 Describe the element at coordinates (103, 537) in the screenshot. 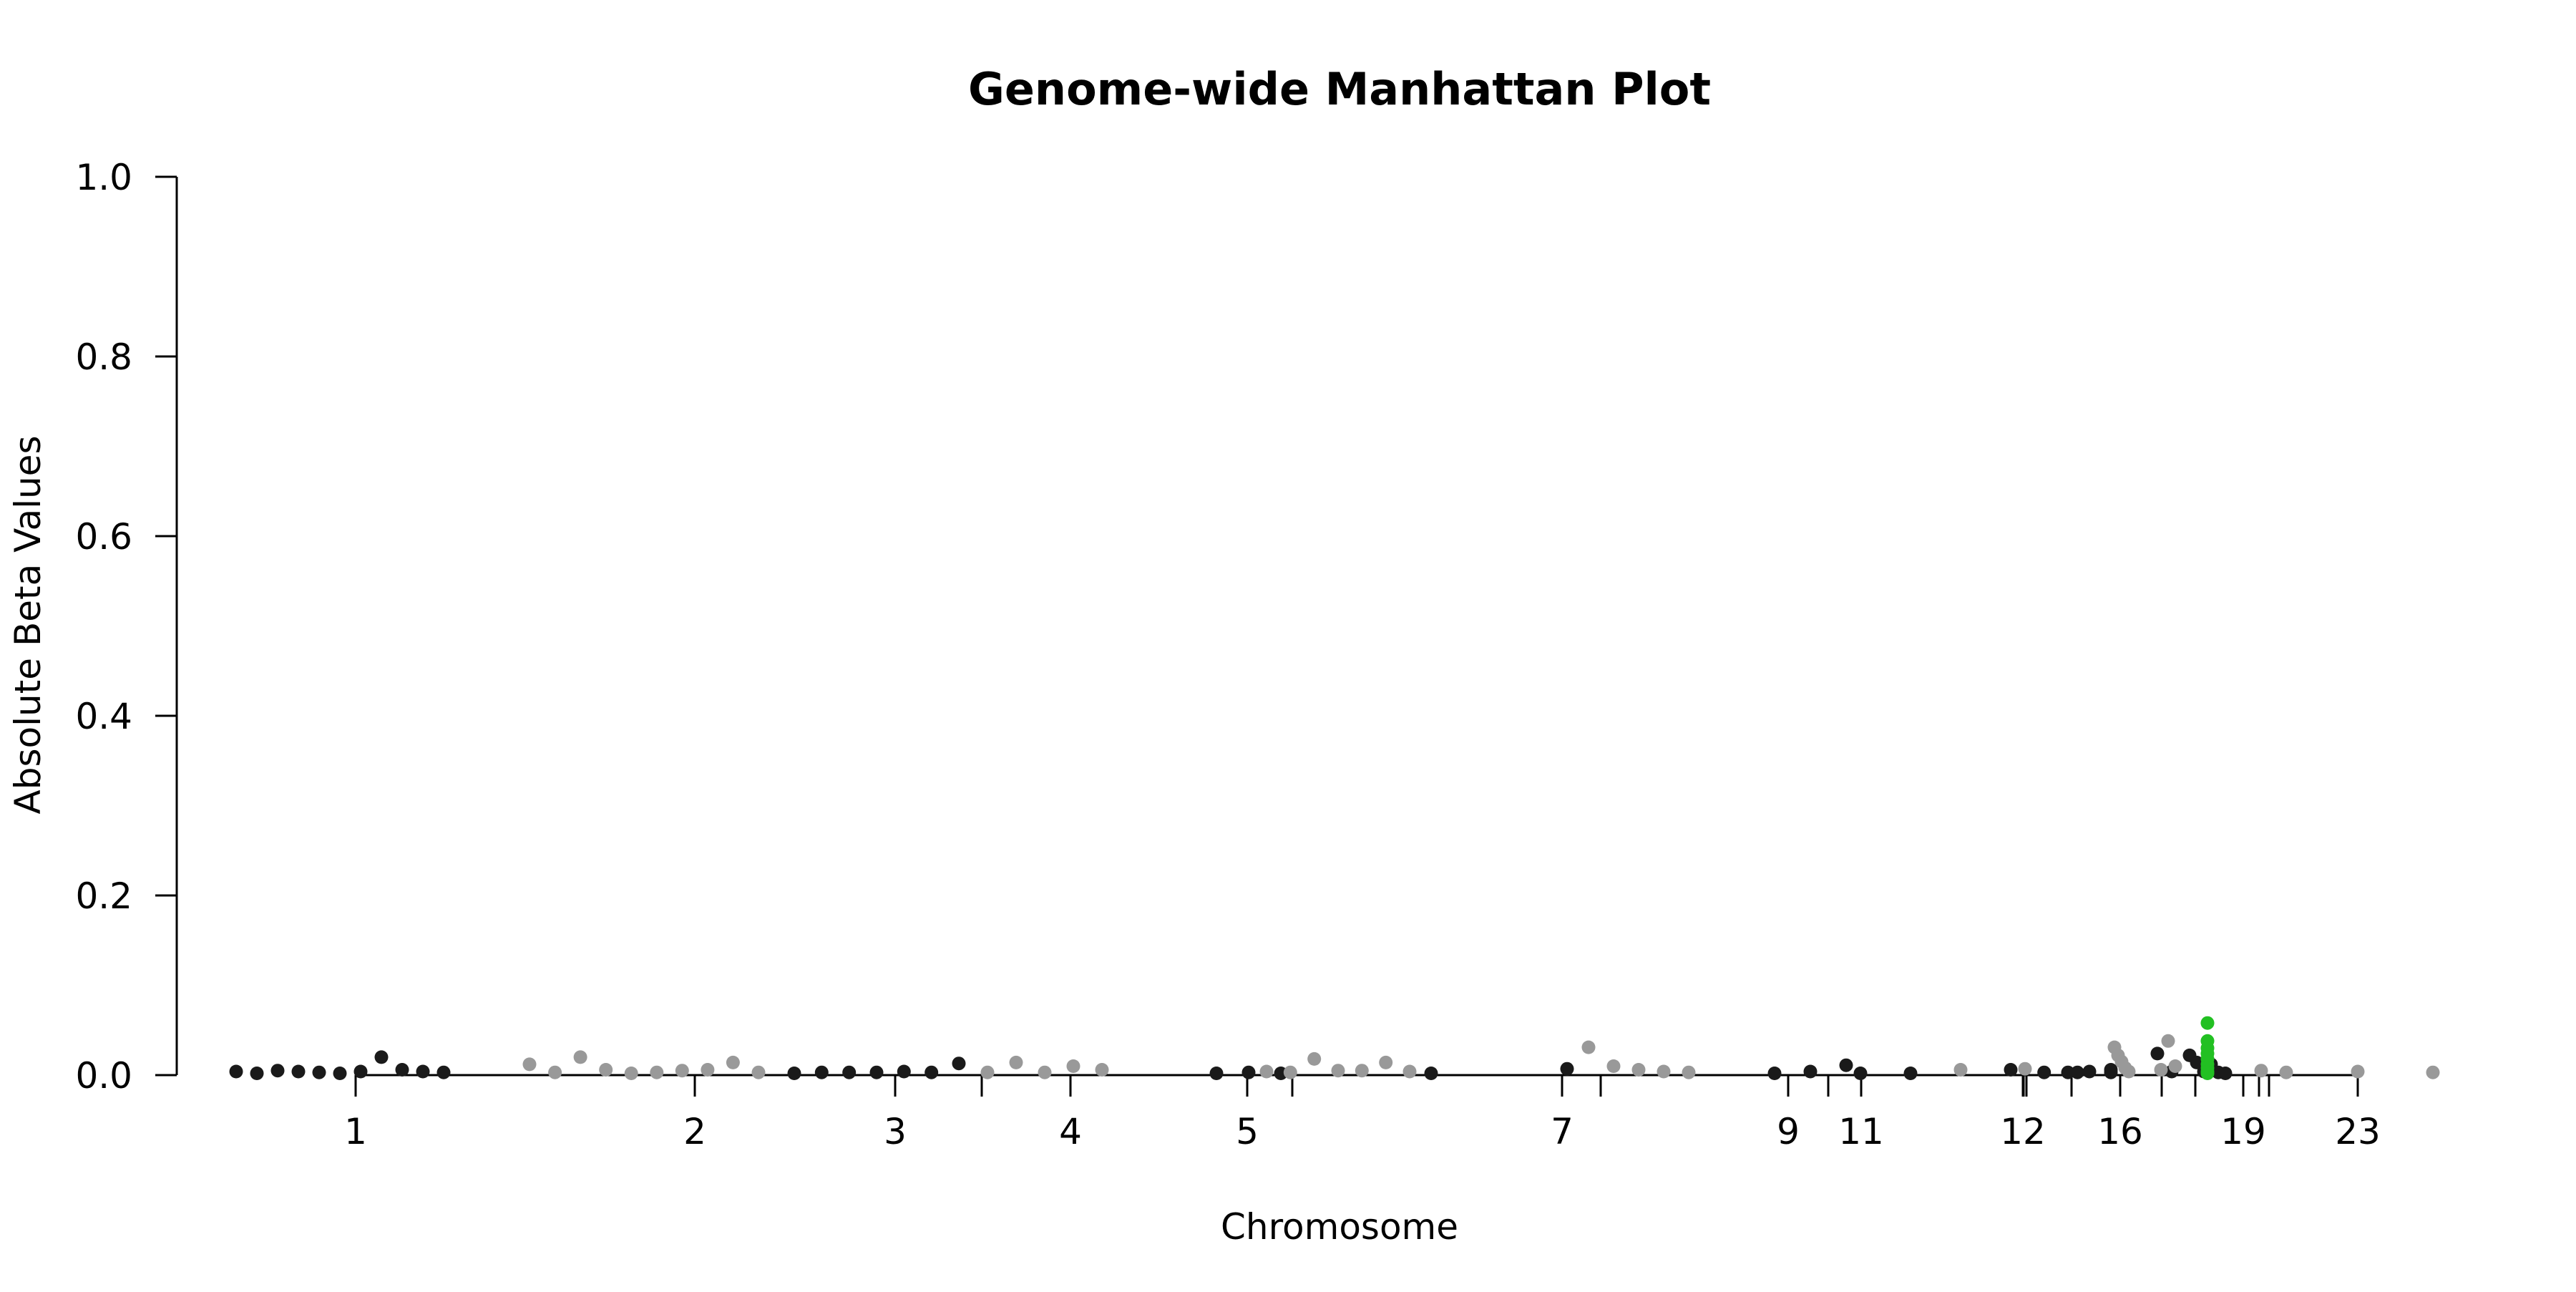

I see `y-tick-label: 0.6` at that location.